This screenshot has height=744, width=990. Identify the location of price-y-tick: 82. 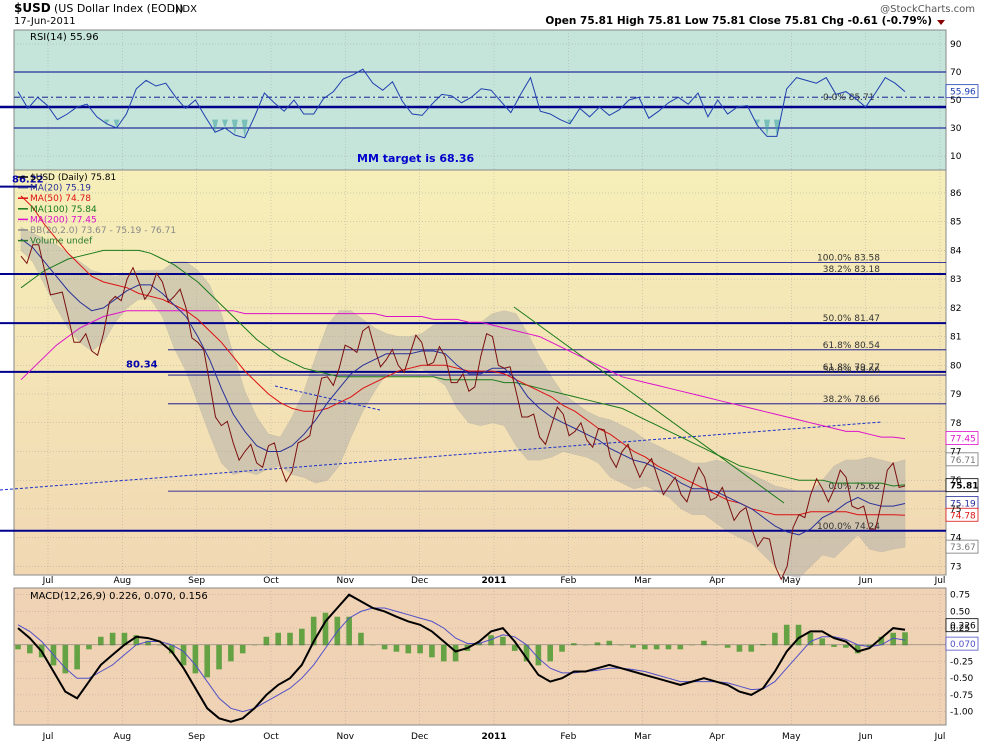
(955, 309).